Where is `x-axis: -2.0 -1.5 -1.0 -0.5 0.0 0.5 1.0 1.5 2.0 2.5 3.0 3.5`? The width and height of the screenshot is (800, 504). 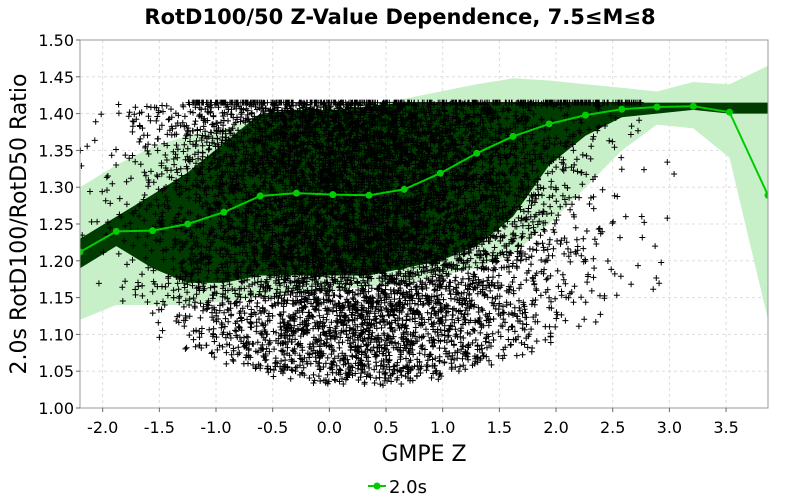 x-axis: -2.0 -1.5 -1.0 -0.5 0.0 0.5 1.0 1.5 2.0 2.5 3.0 3.5 is located at coordinates (413, 422).